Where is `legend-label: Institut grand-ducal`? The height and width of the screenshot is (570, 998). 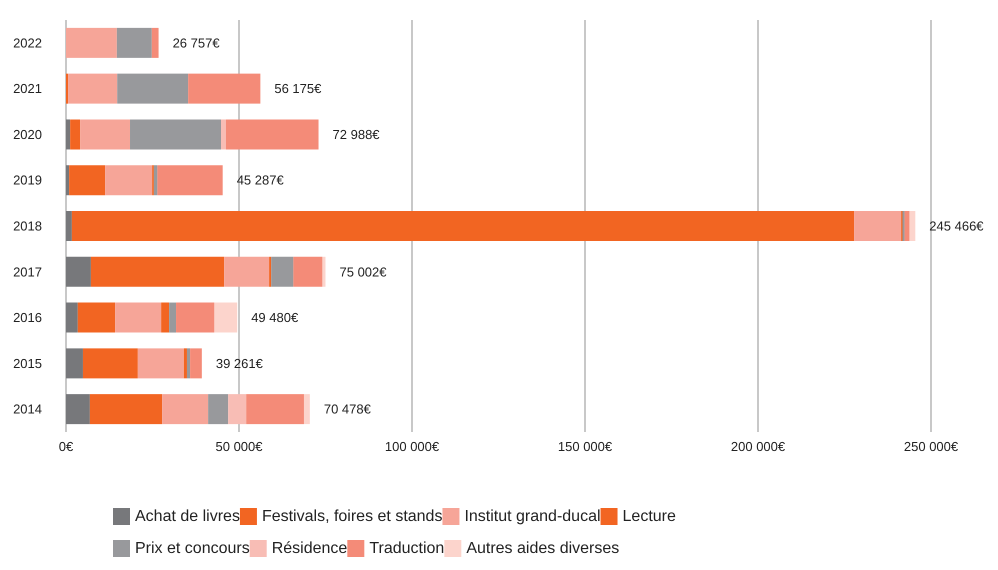
legend-label: Institut grand-ducal is located at coordinates (532, 516).